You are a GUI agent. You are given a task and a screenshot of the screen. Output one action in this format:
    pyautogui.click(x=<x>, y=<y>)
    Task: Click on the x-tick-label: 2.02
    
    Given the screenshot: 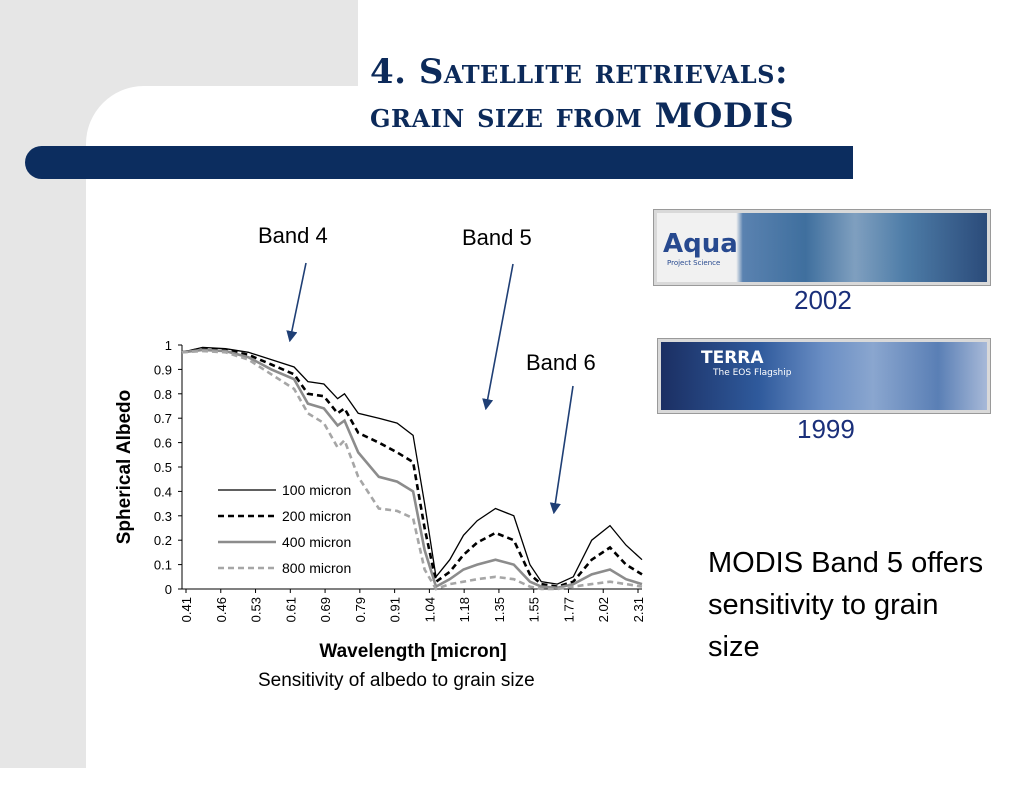 What is the action you would take?
    pyautogui.click(x=603, y=609)
    